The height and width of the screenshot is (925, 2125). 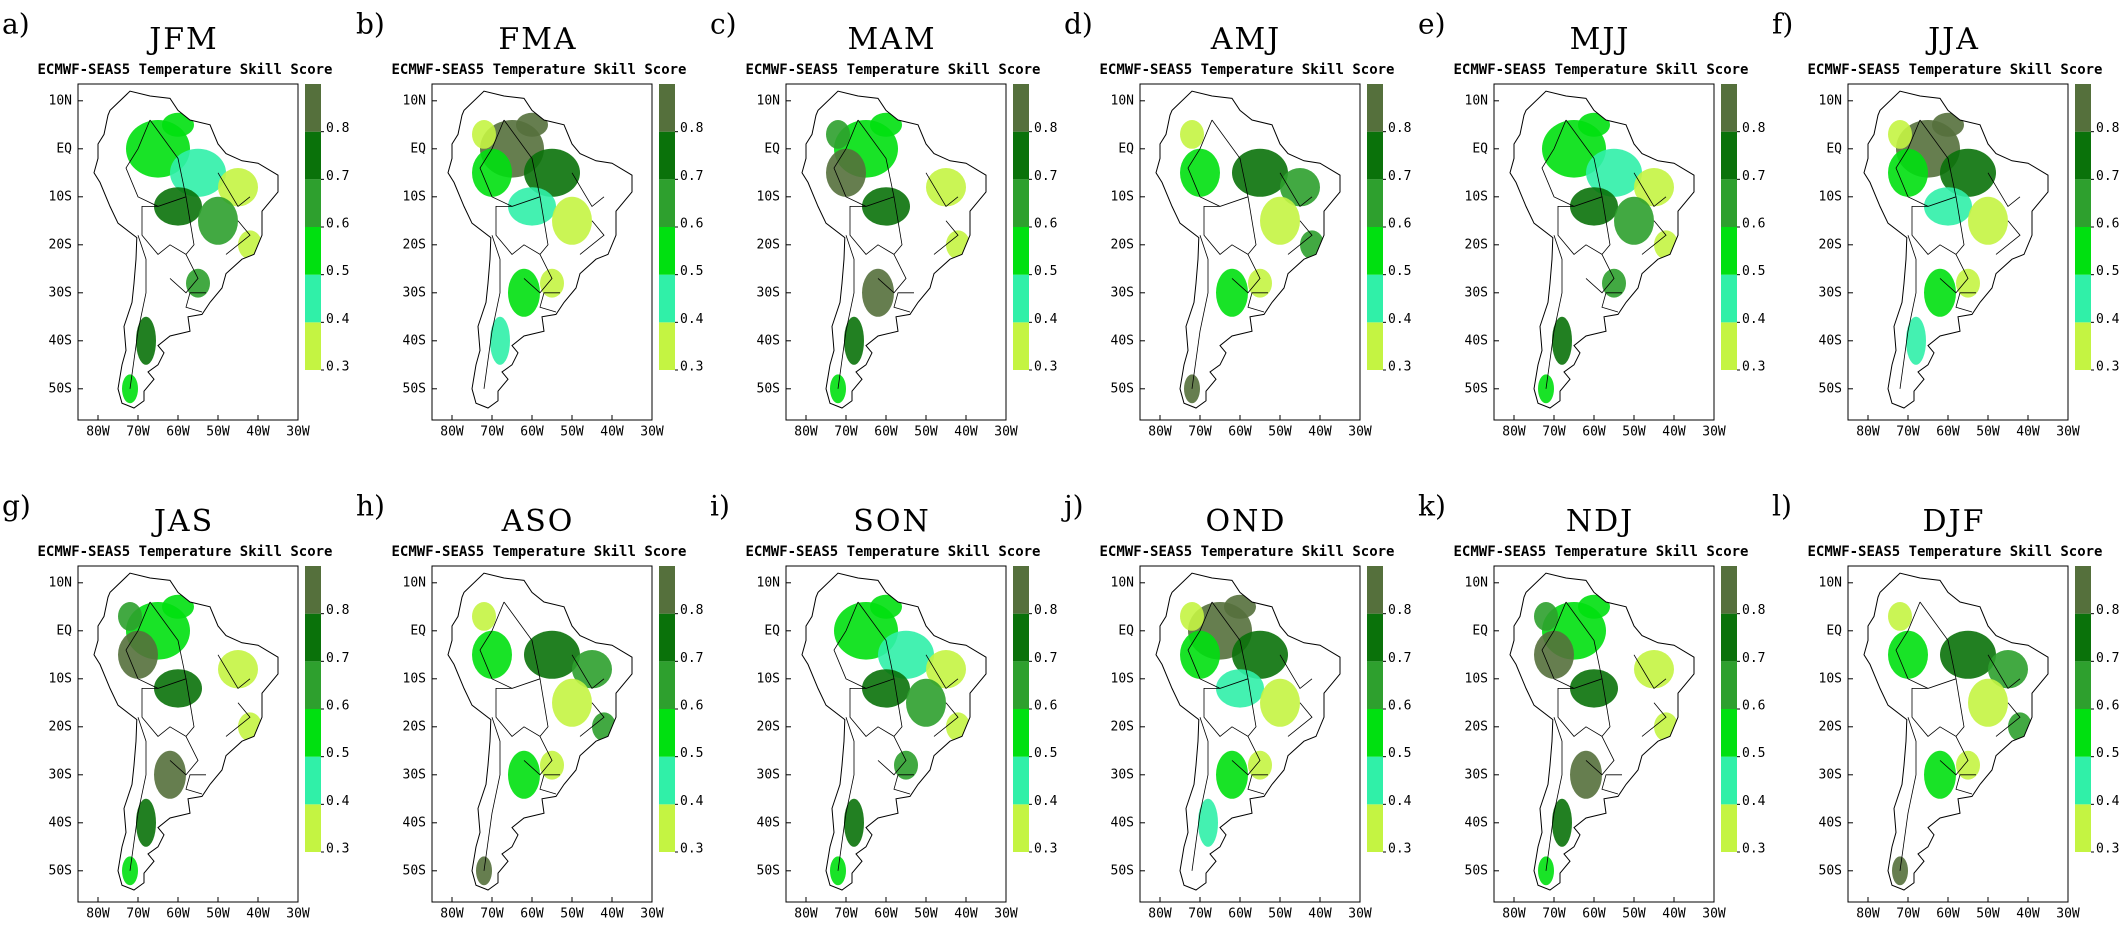 I want to click on panel-title: SON, so click(x=891, y=521).